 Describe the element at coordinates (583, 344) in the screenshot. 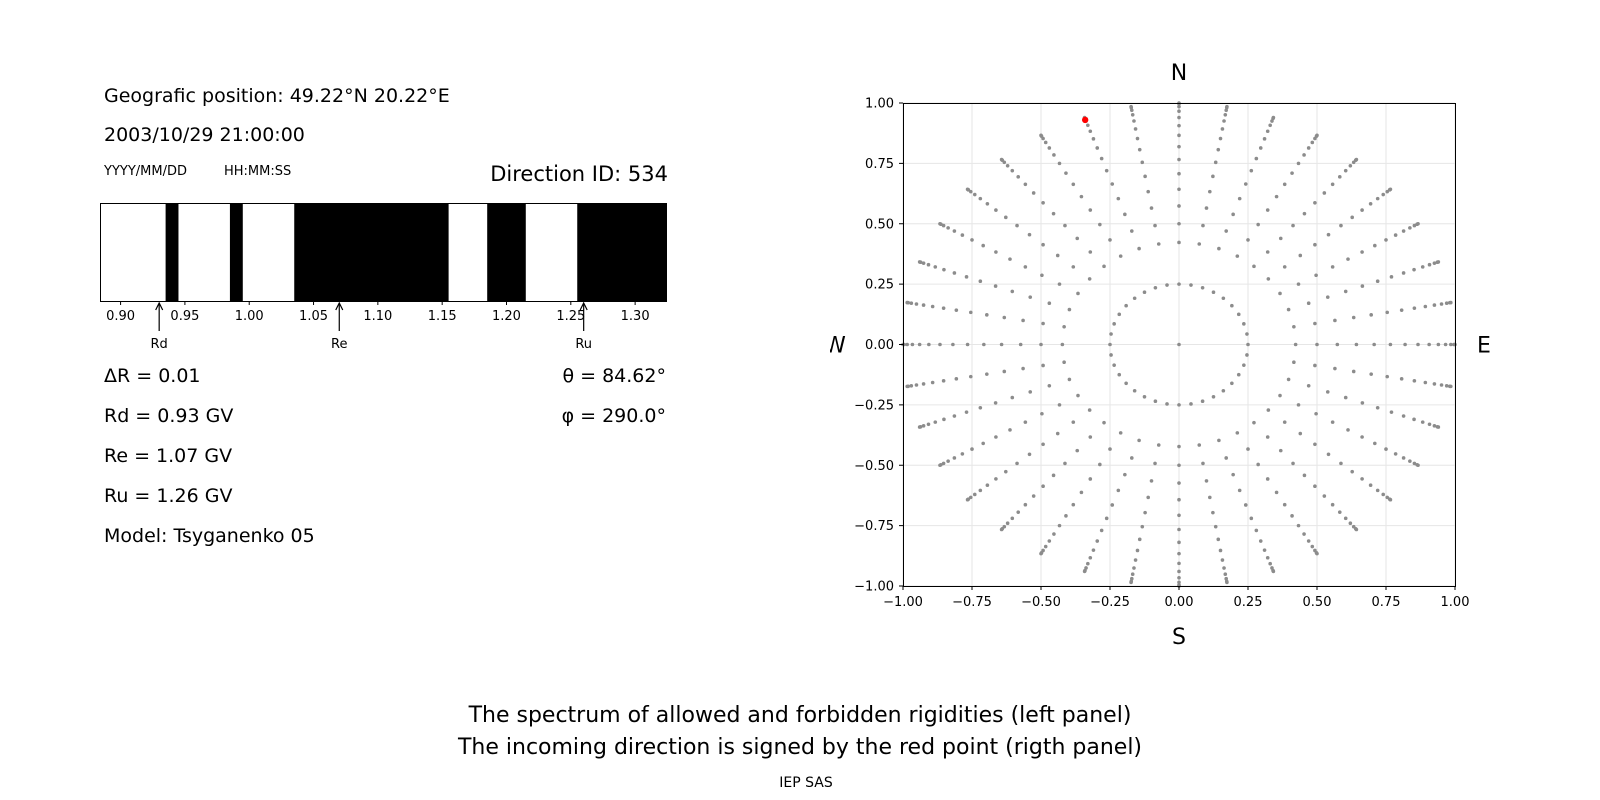

I see `marker-label-ru: Ru` at that location.